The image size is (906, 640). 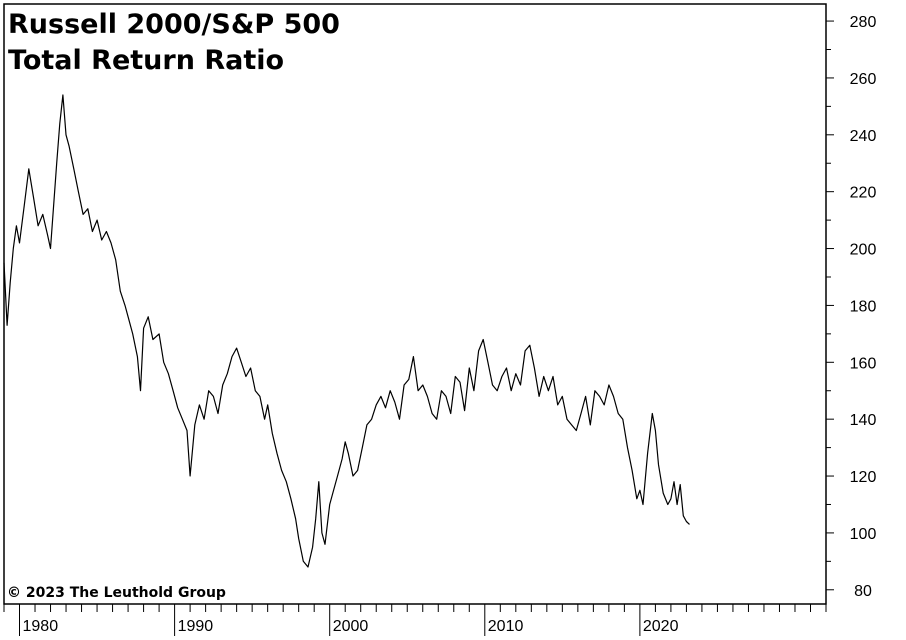 What do you see at coordinates (863, 363) in the screenshot?
I see `y-tick-label: 160` at bounding box center [863, 363].